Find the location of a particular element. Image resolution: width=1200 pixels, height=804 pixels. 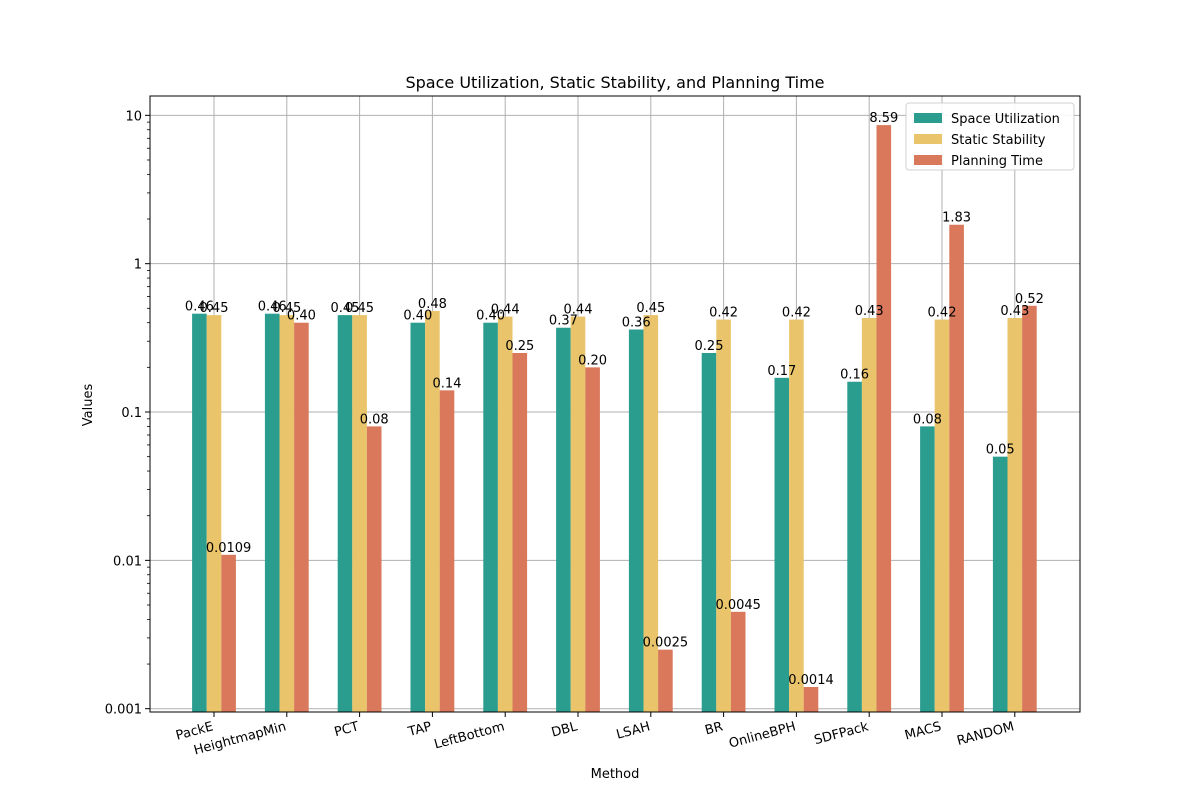

bar-value-label: 8.59 is located at coordinates (883, 118).